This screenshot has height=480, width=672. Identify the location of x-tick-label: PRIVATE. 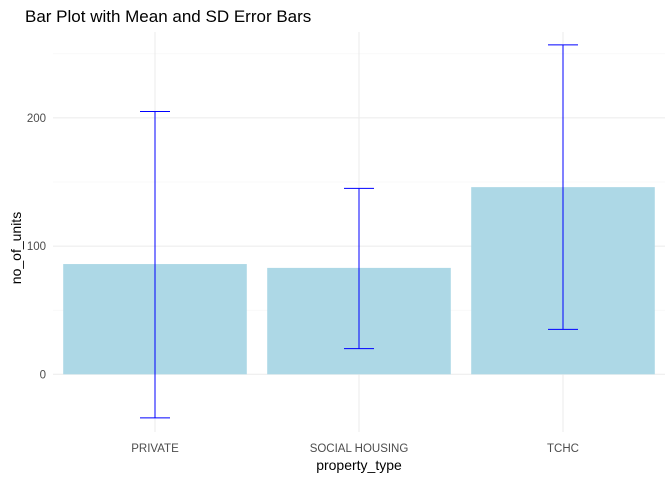
(155, 449).